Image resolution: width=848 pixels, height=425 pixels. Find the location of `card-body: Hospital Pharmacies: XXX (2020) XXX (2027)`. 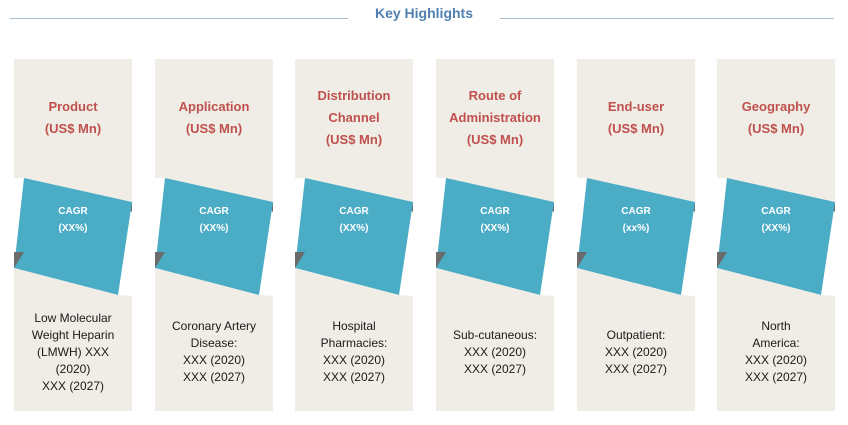

card-body: Hospital Pharmacies: XXX (2020) XXX (2027) is located at coordinates (354, 352).